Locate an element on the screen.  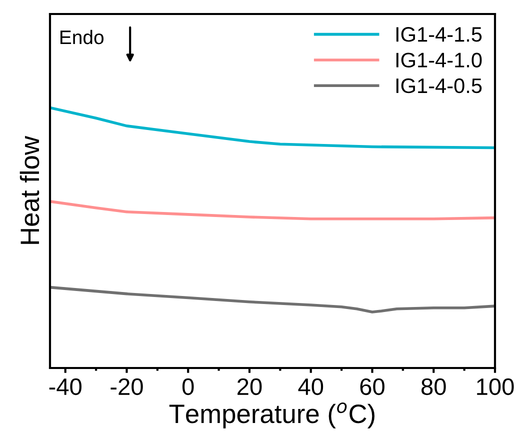
x-axis-title: Temperature ($^{o}$C) is located at coordinates (271, 415).